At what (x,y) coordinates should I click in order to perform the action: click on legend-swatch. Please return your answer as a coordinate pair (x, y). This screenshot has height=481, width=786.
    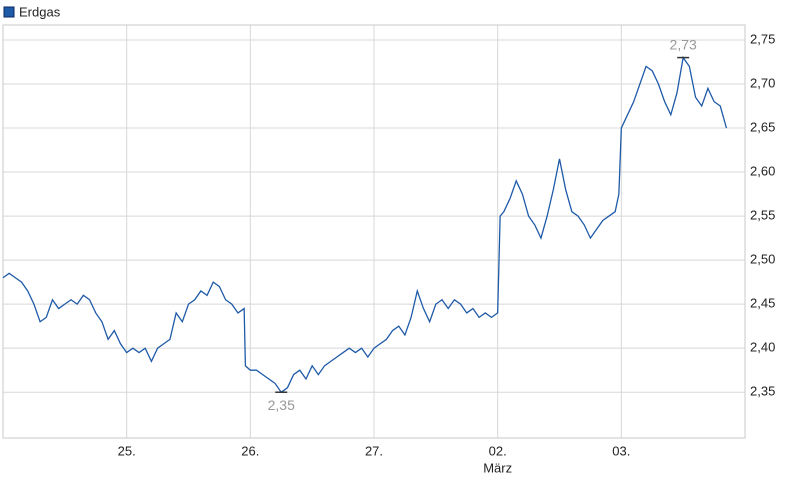
    Looking at the image, I should click on (9, 12).